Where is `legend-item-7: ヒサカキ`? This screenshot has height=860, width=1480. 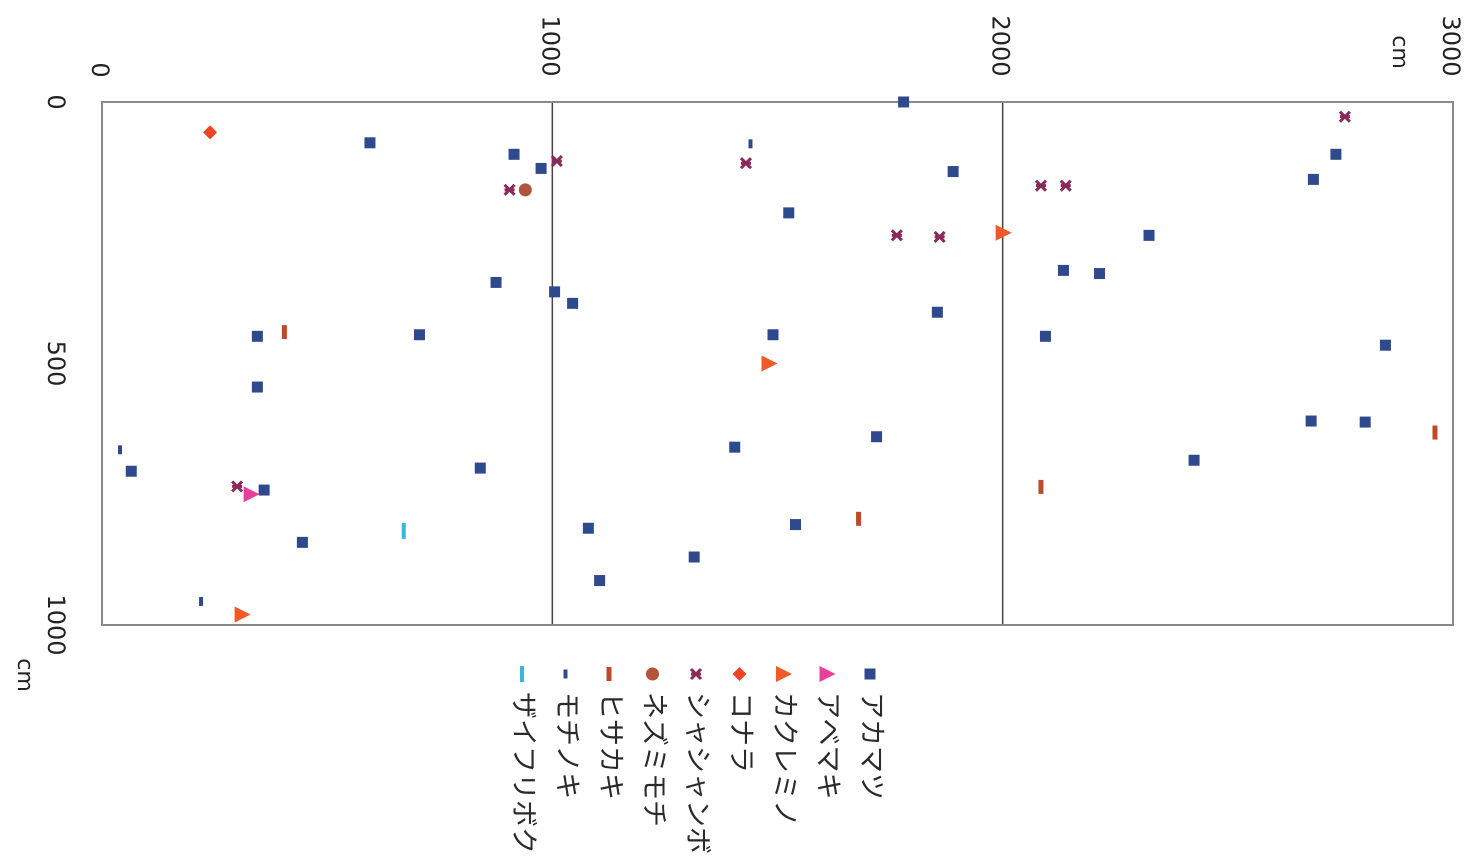 legend-item-7: ヒサカキ is located at coordinates (610, 733).